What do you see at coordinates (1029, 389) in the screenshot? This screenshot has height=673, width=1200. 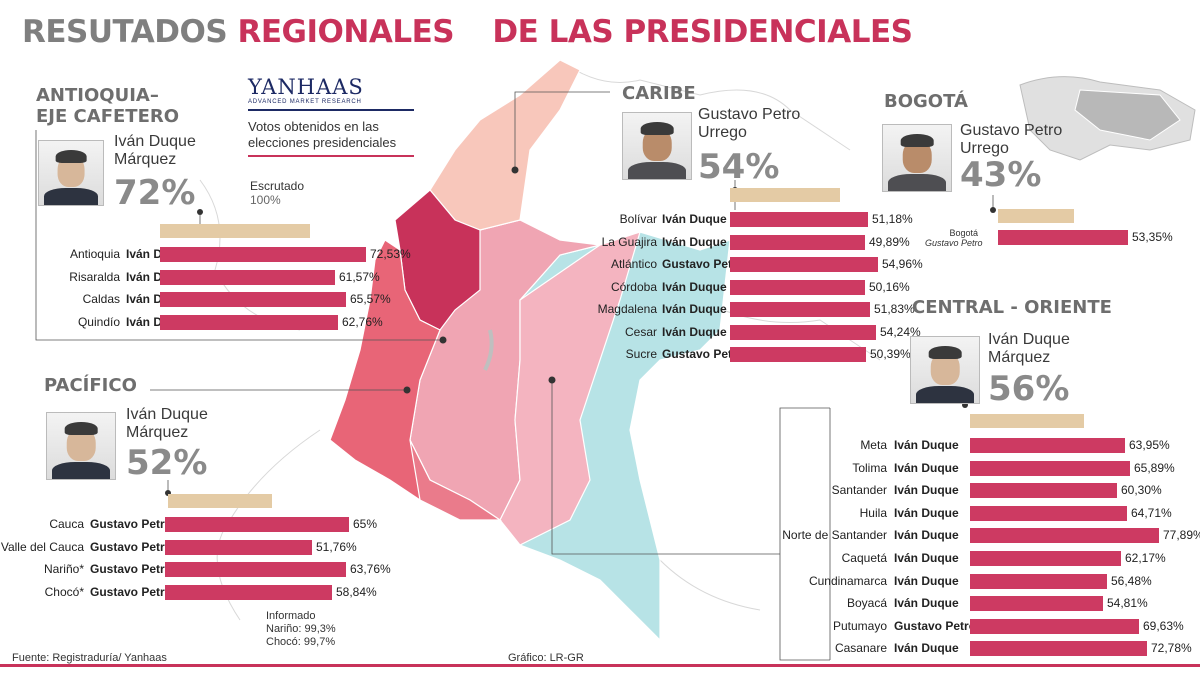 I see `leader-percentage: 56%` at bounding box center [1029, 389].